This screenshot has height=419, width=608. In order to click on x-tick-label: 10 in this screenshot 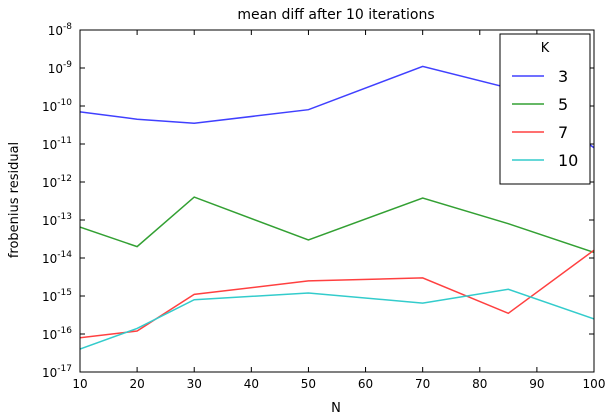, I will do `click(79, 384)`.